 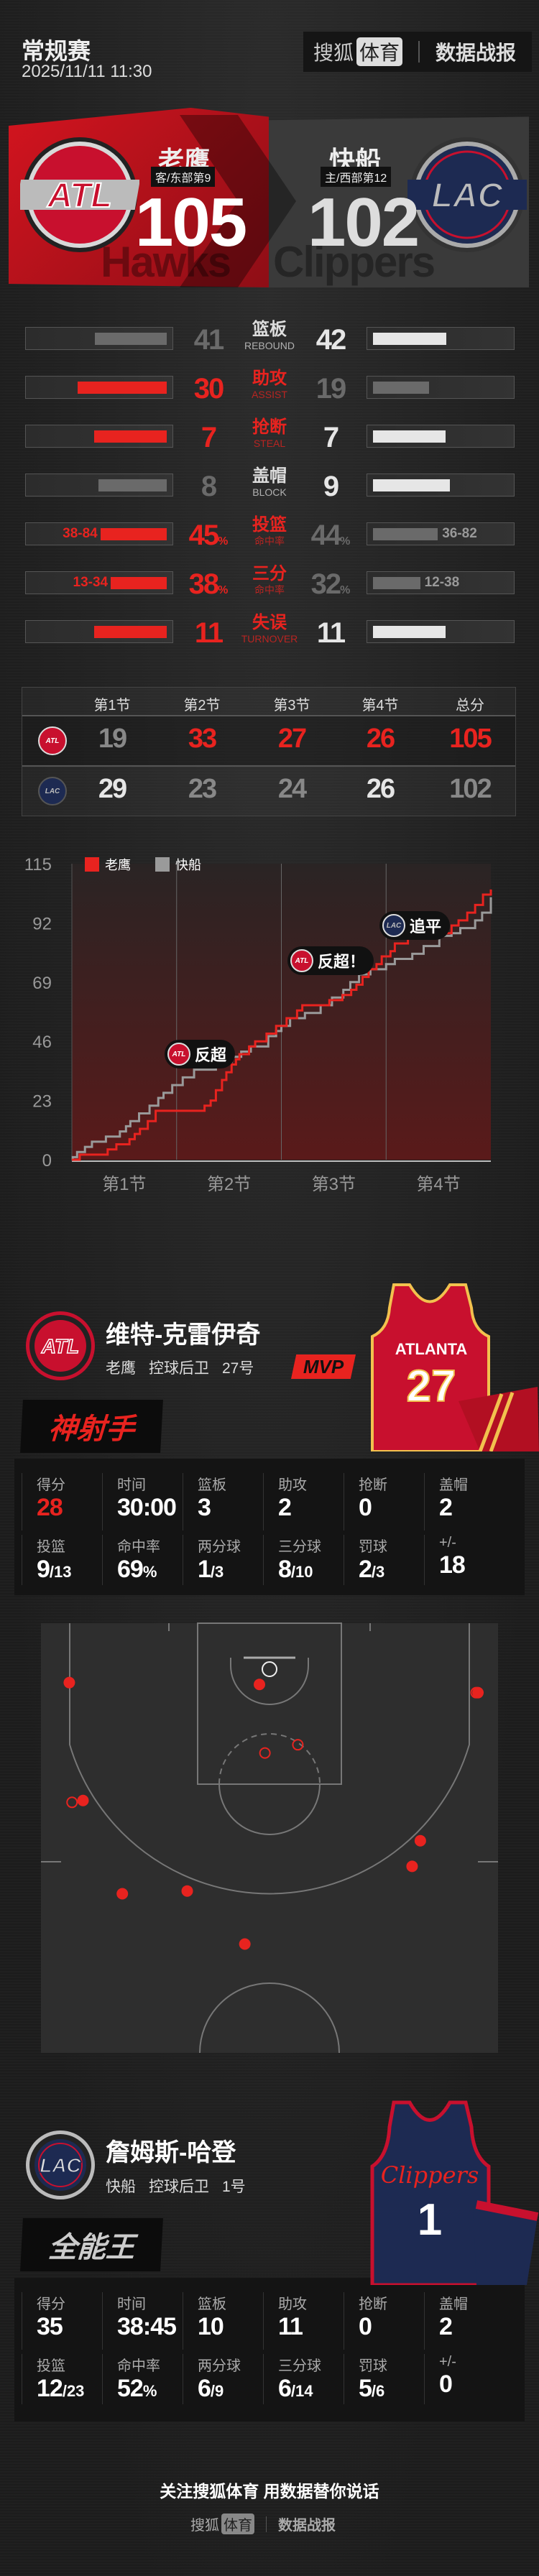 I want to click on player-stat-value: 52%, so click(x=150, y=2389).